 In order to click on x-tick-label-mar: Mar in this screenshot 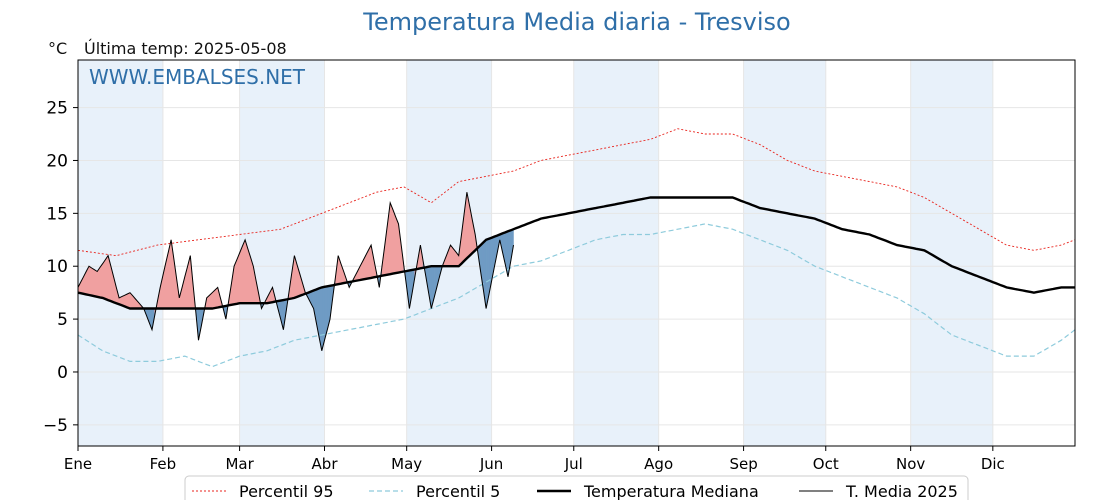, I will do `click(239, 464)`.